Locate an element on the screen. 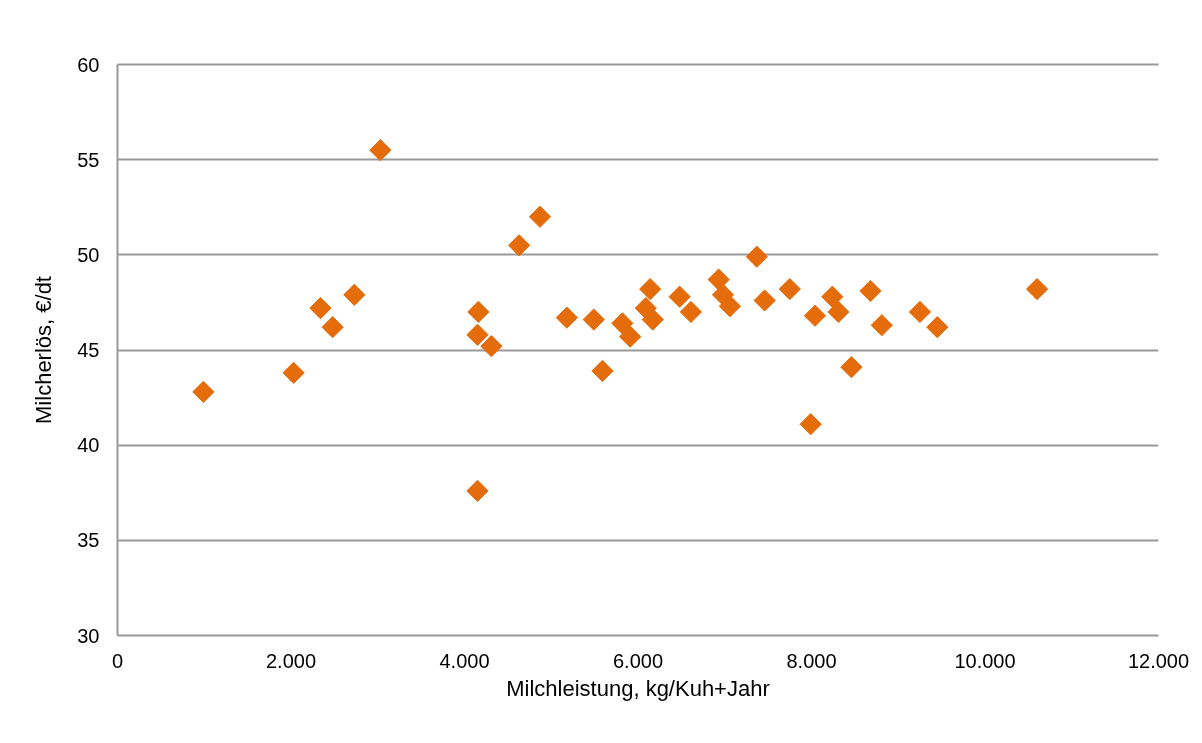 The width and height of the screenshot is (1202, 743). y-axis-title: Milcherlös, €/dt is located at coordinates (44, 350).